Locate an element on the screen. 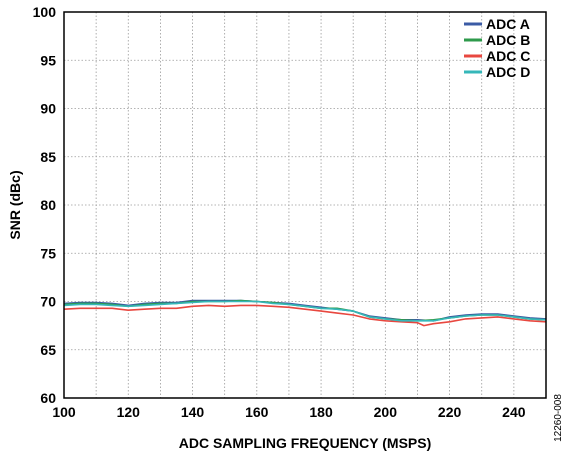  legend-label: ADC D is located at coordinates (508, 72).